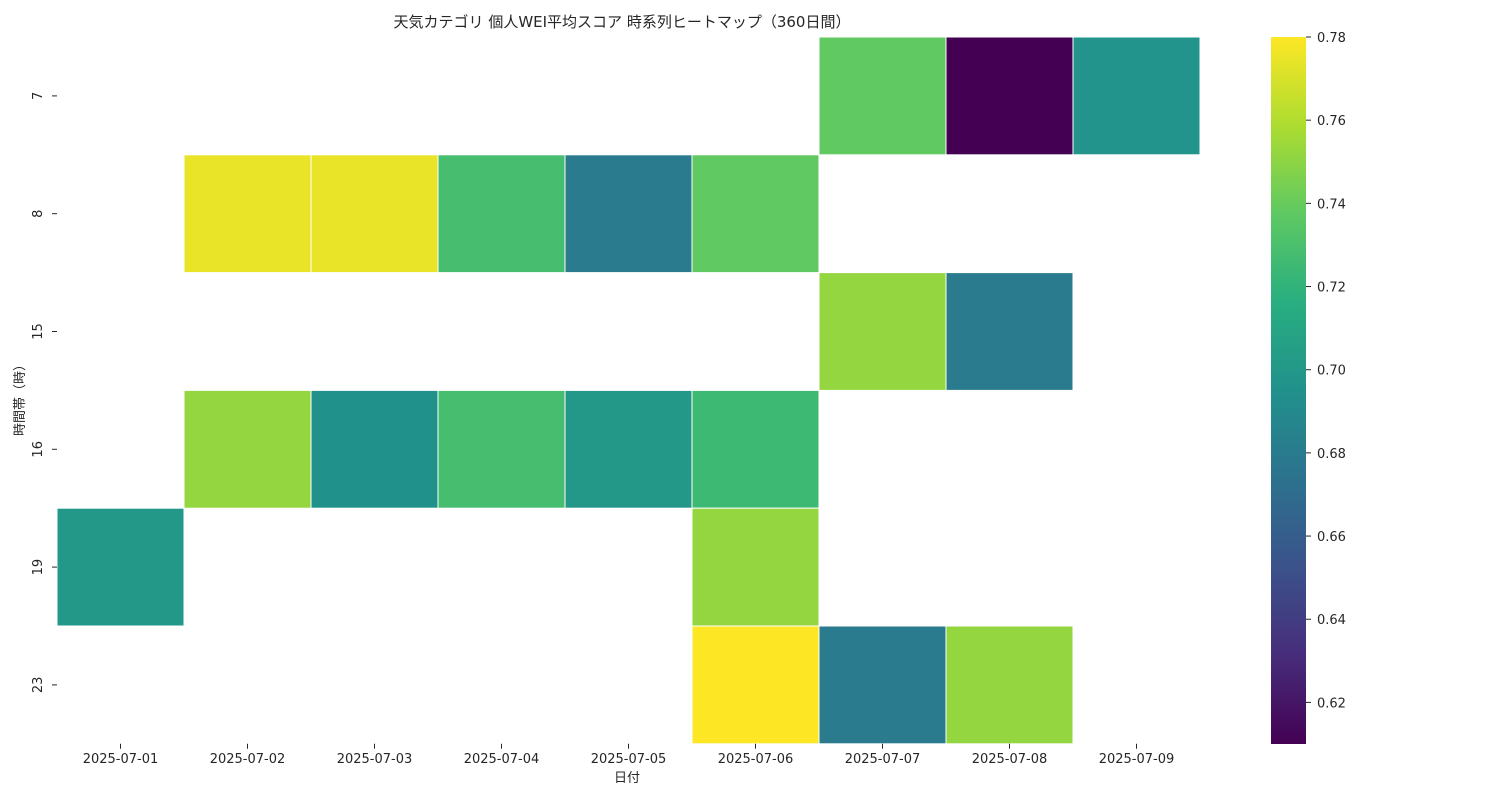  Describe the element at coordinates (44, 392) in the screenshot. I see `y-axis: 7 8 15 16 19 23` at that location.